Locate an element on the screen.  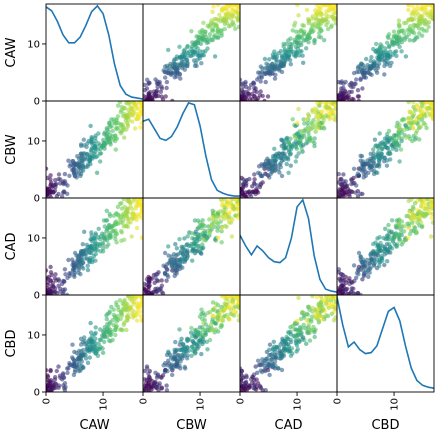
panel-caw-vs-cad is located at coordinates (288, 52).